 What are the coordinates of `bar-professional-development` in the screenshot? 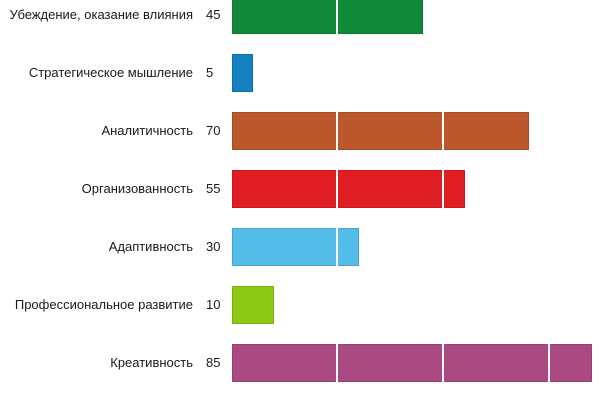 It's located at (253, 305).